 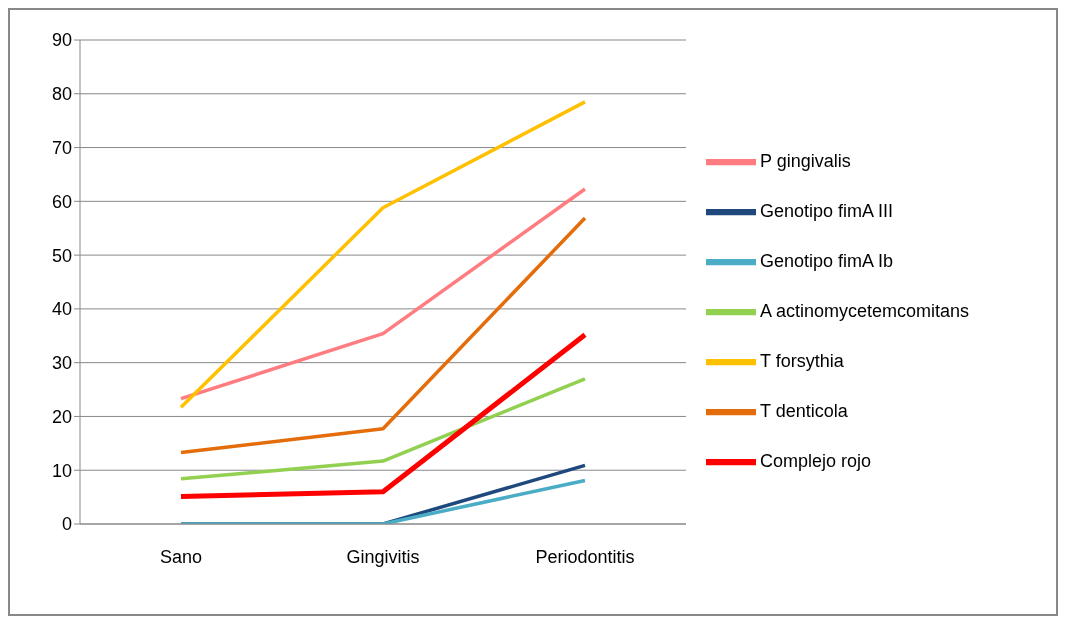 What do you see at coordinates (61, 416) in the screenshot?
I see `y-tick-label: 20` at bounding box center [61, 416].